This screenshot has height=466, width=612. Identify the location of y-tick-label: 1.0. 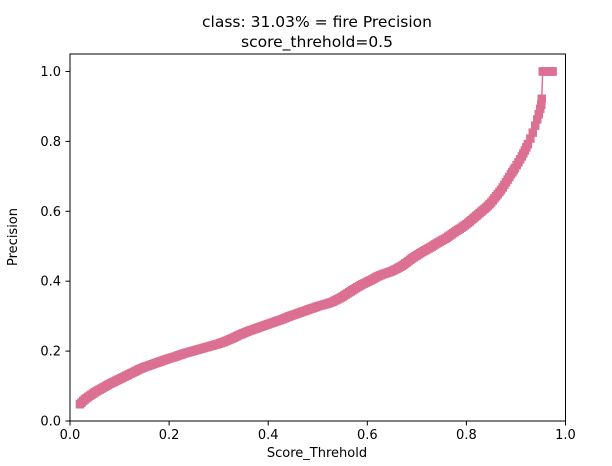
(50, 72).